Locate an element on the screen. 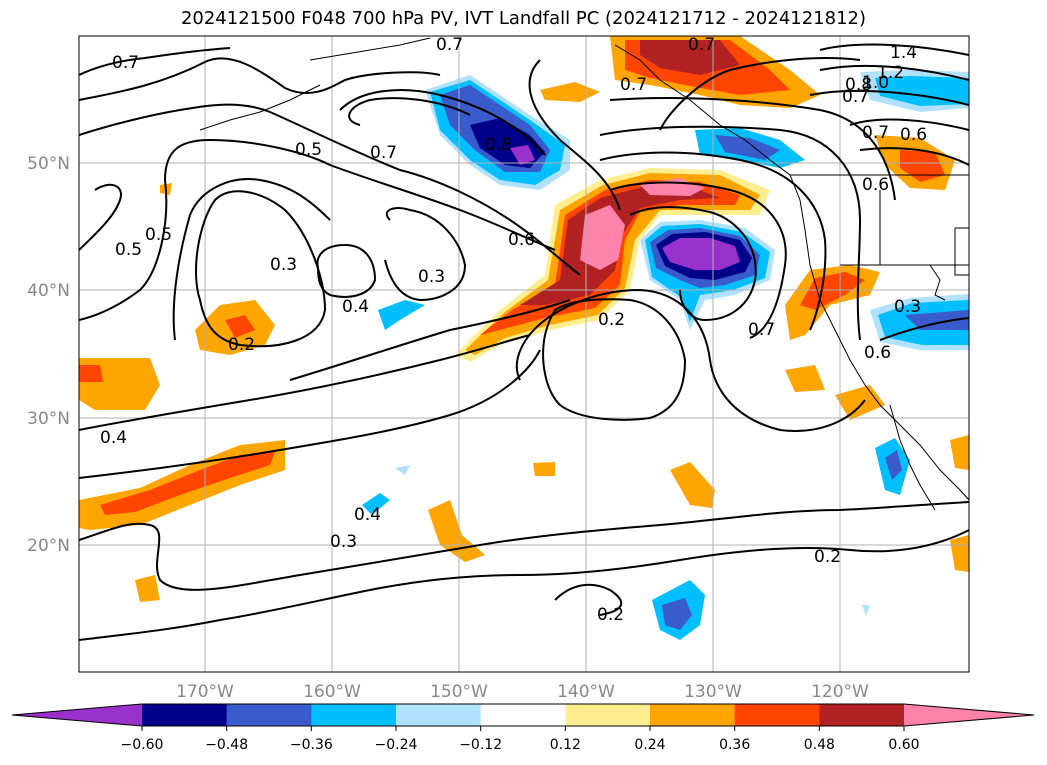 This screenshot has height=765, width=1047. colorbar-tick-label: 0.36 is located at coordinates (734, 745).